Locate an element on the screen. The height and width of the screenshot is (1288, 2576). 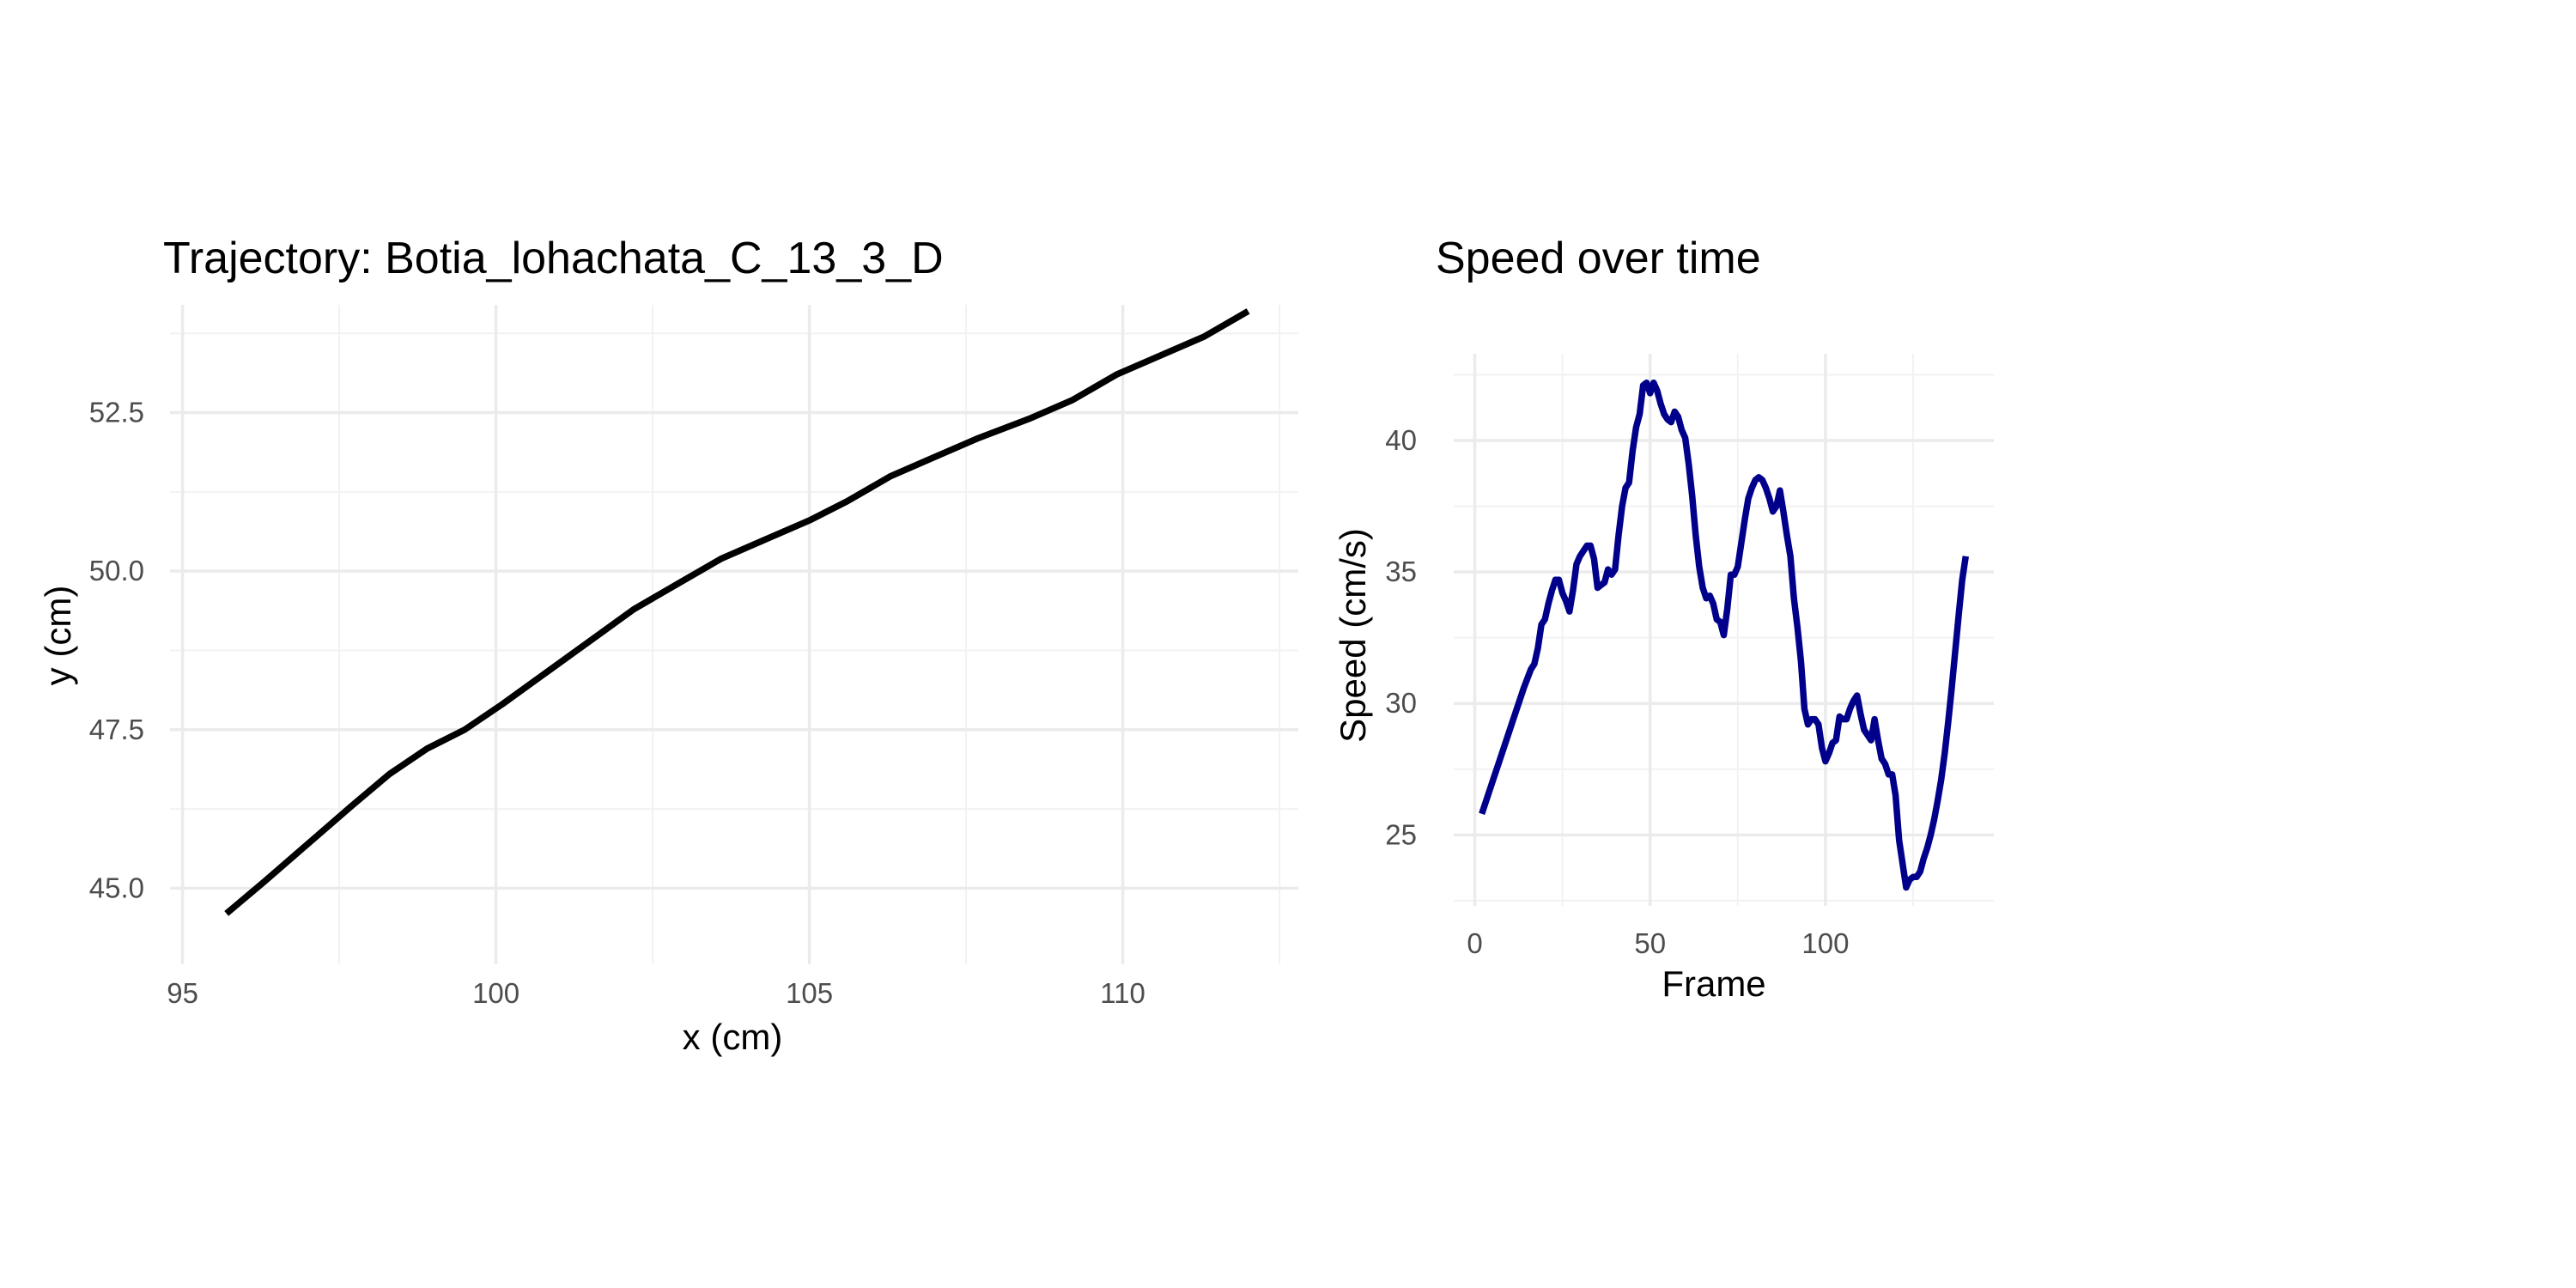
speed-series-line is located at coordinates (1725, 635).